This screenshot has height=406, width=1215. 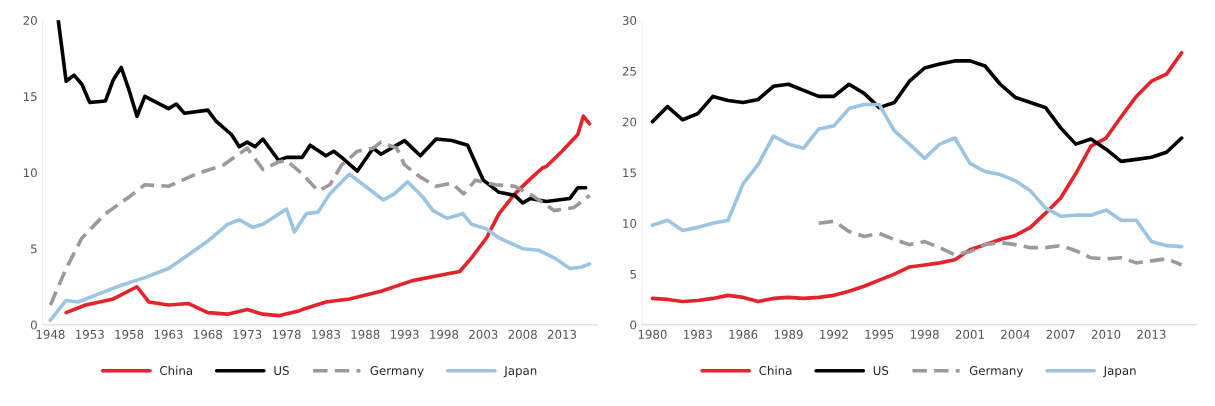 I want to click on x-tick-label: 1993, so click(x=404, y=334).